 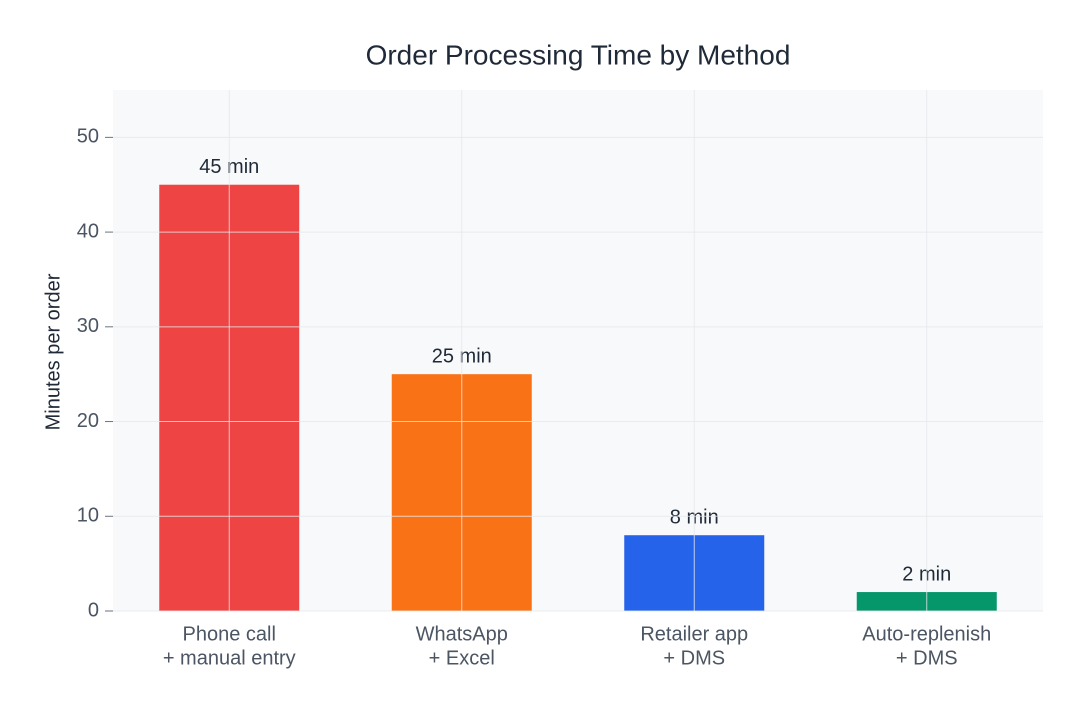 What do you see at coordinates (229, 634) in the screenshot?
I see `x-tick-label: Phone call` at bounding box center [229, 634].